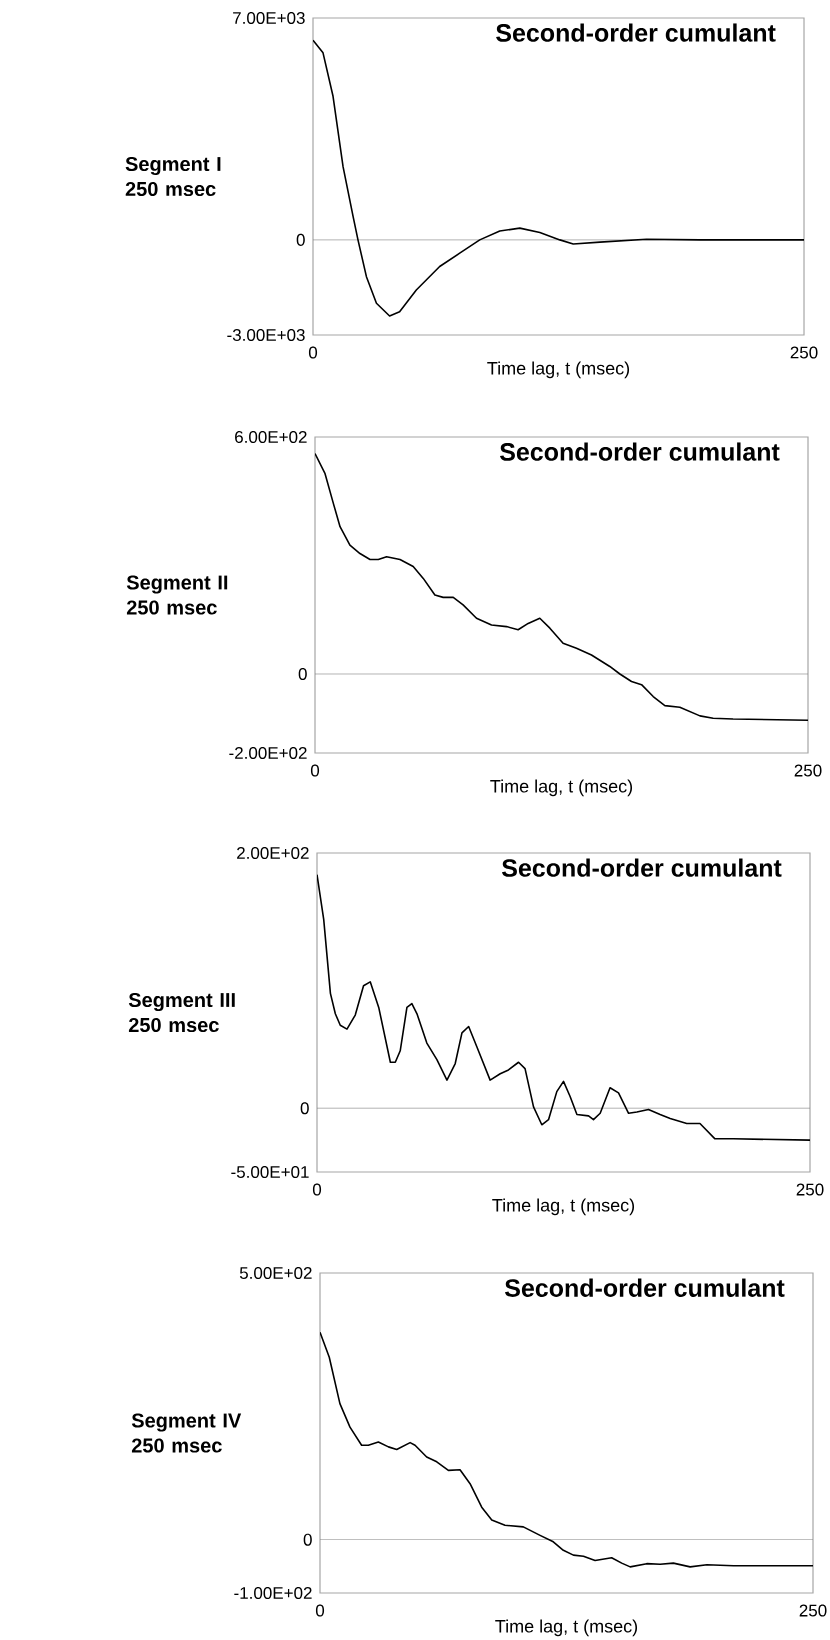  What do you see at coordinates (181, 1012) in the screenshot?
I see `y-axis-title: Segment III 250 msec` at bounding box center [181, 1012].